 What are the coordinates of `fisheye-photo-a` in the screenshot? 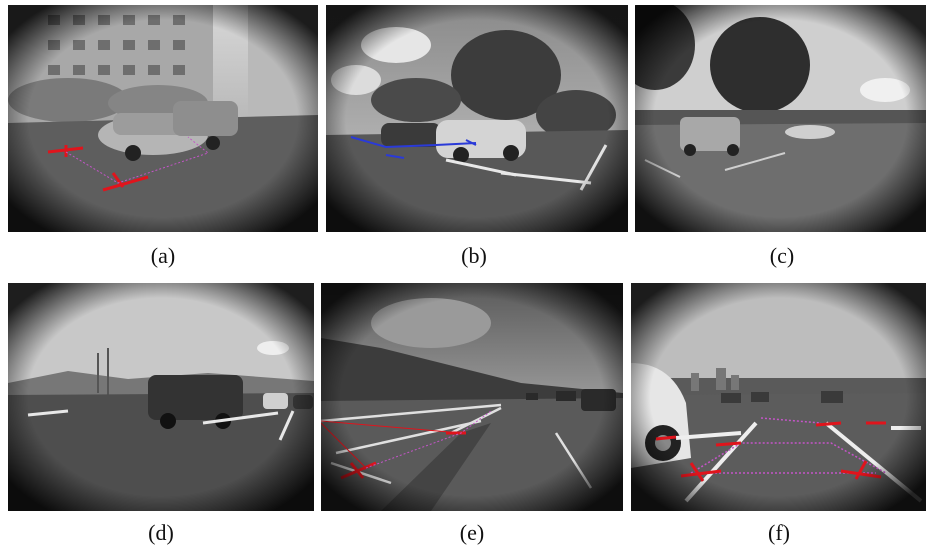 It's located at (163, 118).